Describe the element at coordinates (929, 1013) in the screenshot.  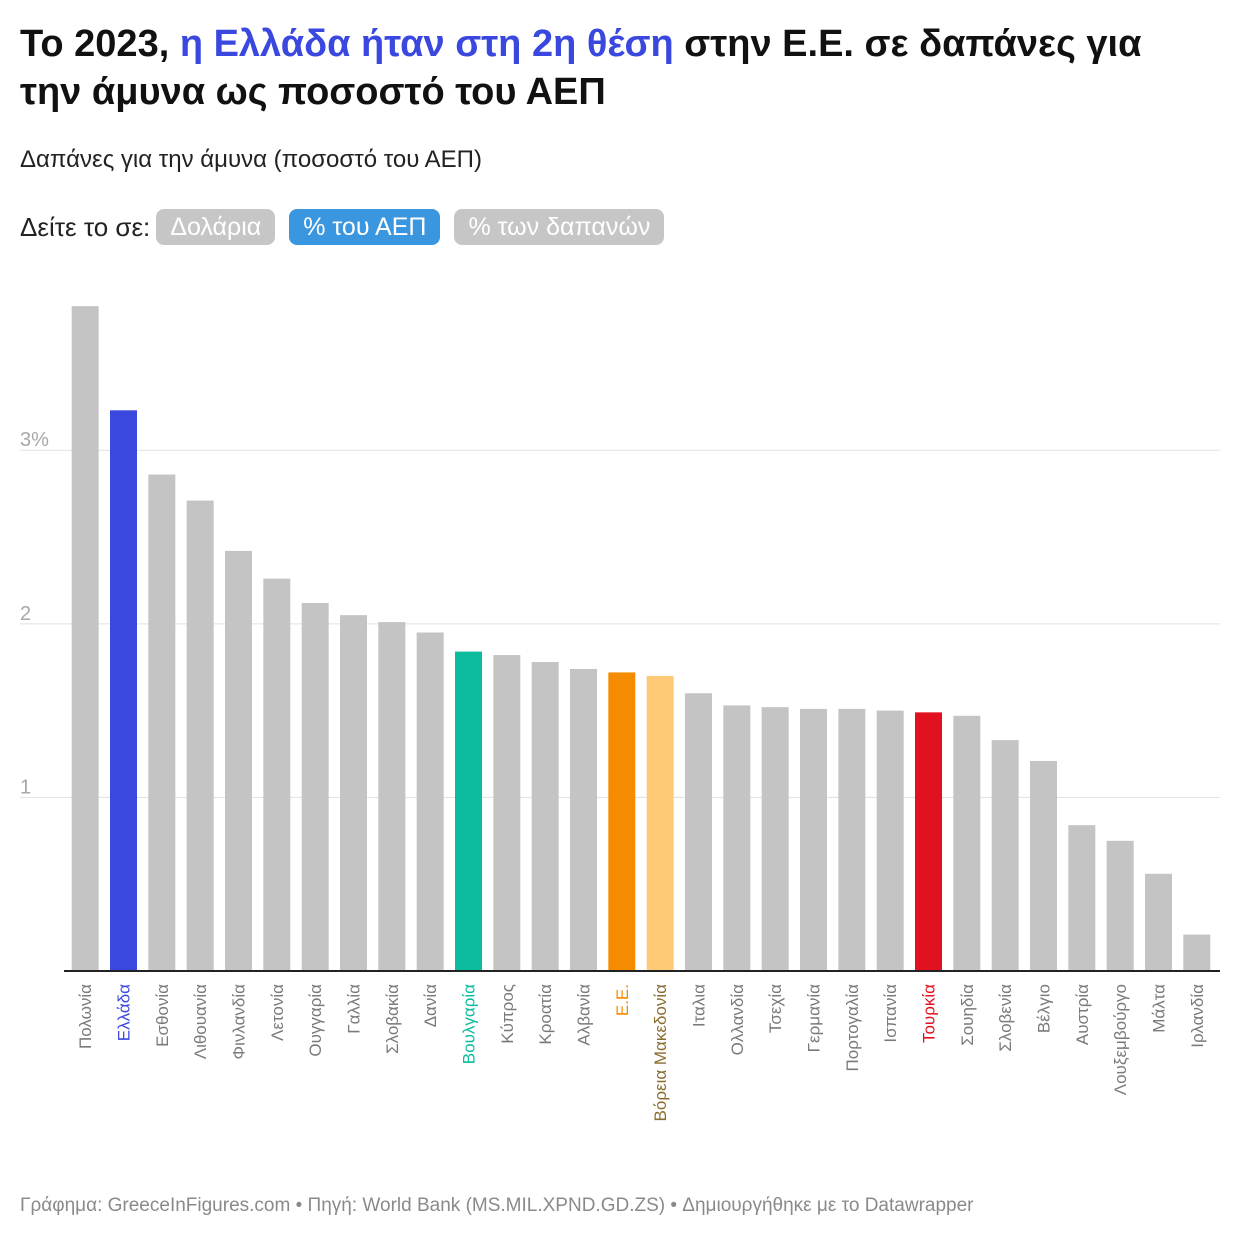
I see `category-label: Τουρκία` at that location.